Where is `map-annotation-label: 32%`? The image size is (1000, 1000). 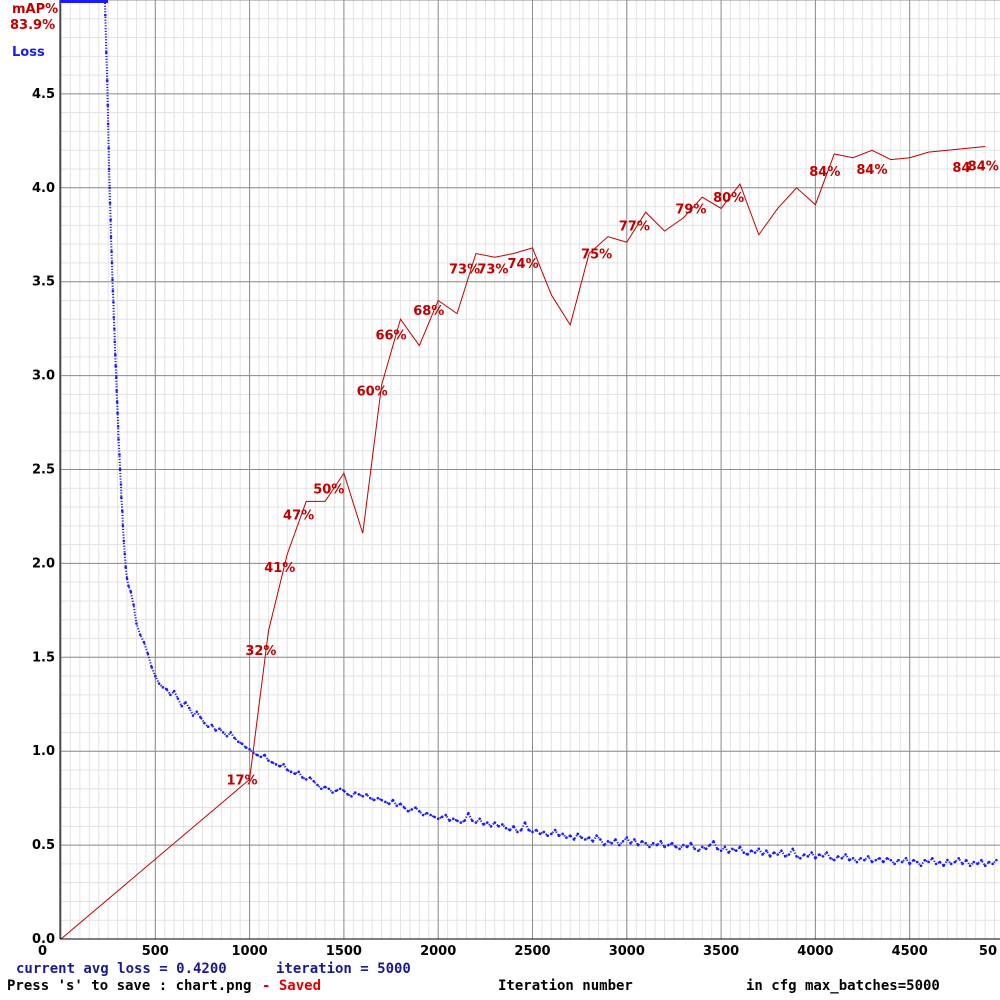
map-annotation-label: 32% is located at coordinates (260, 651).